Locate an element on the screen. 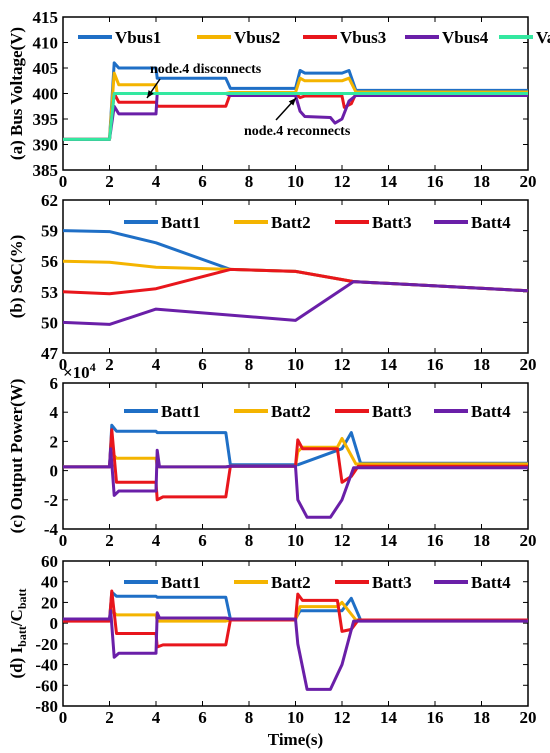 The height and width of the screenshot is (753, 550). y-tick-label: 410 is located at coordinates (46, 43).